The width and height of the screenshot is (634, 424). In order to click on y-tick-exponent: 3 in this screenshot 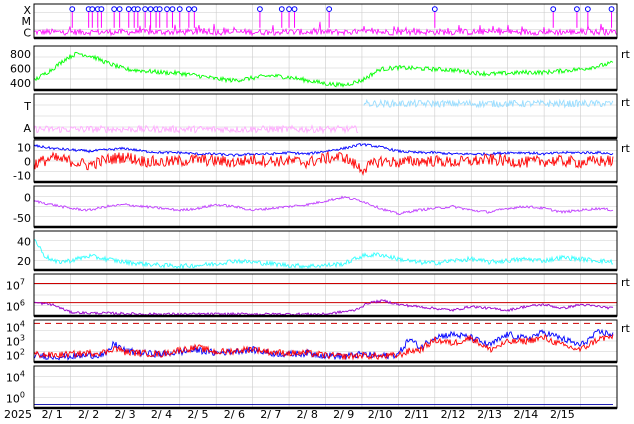, I will do `click(22, 337)`.